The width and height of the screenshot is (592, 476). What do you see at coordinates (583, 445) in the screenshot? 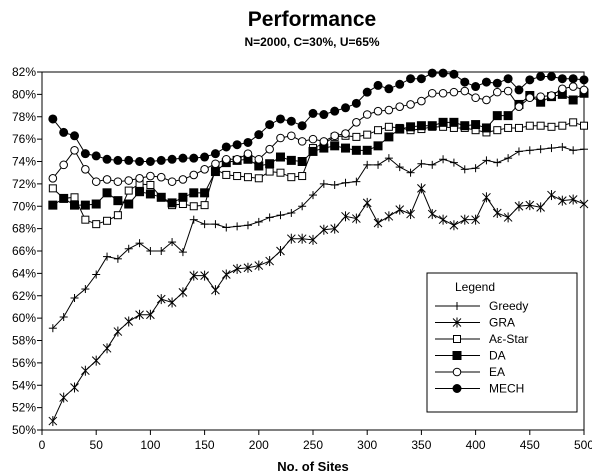
I see `x-tick-label: 500` at bounding box center [583, 445].